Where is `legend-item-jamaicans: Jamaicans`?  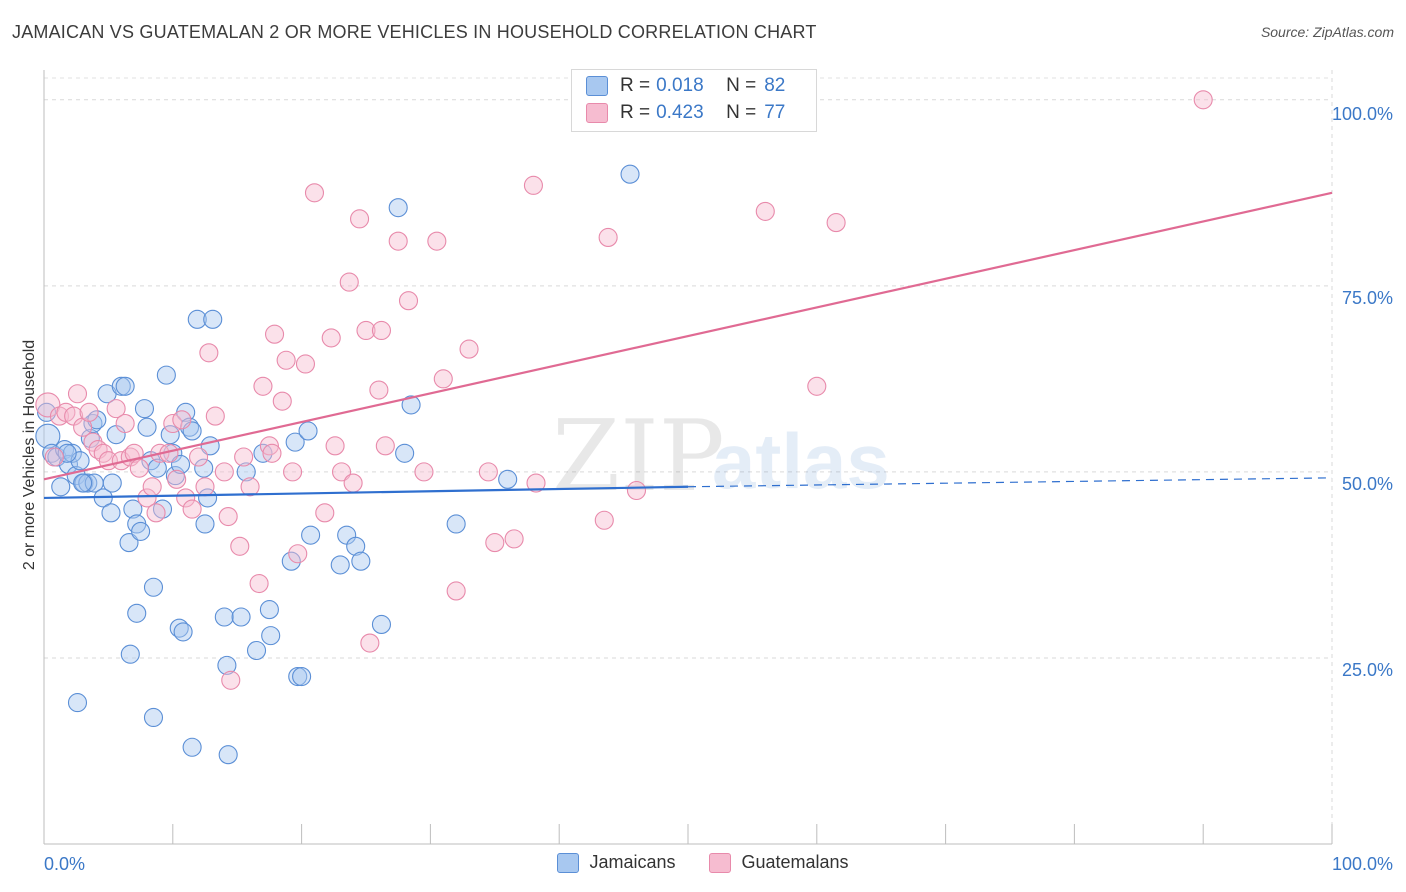
legend-item-jamaicans: Jamaicans is located at coordinates (616, 862).